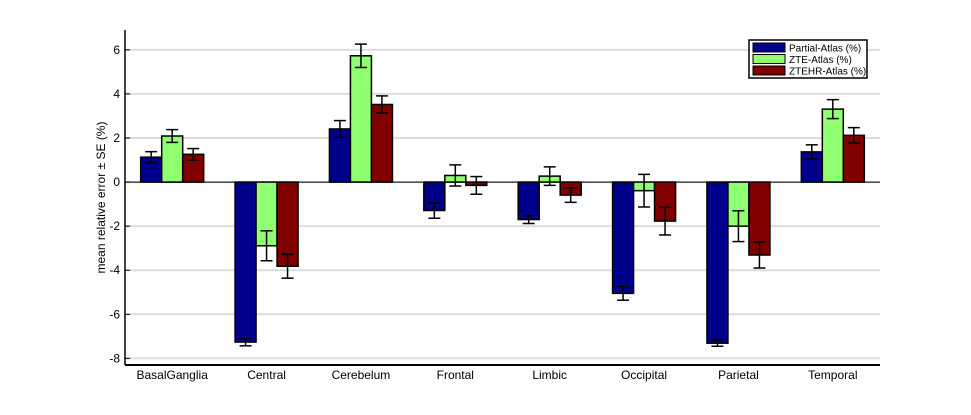 This screenshot has width=971, height=415. Describe the element at coordinates (827, 72) in the screenshot. I see `legend-label: ZTEHR-Atlas (%)` at that location.